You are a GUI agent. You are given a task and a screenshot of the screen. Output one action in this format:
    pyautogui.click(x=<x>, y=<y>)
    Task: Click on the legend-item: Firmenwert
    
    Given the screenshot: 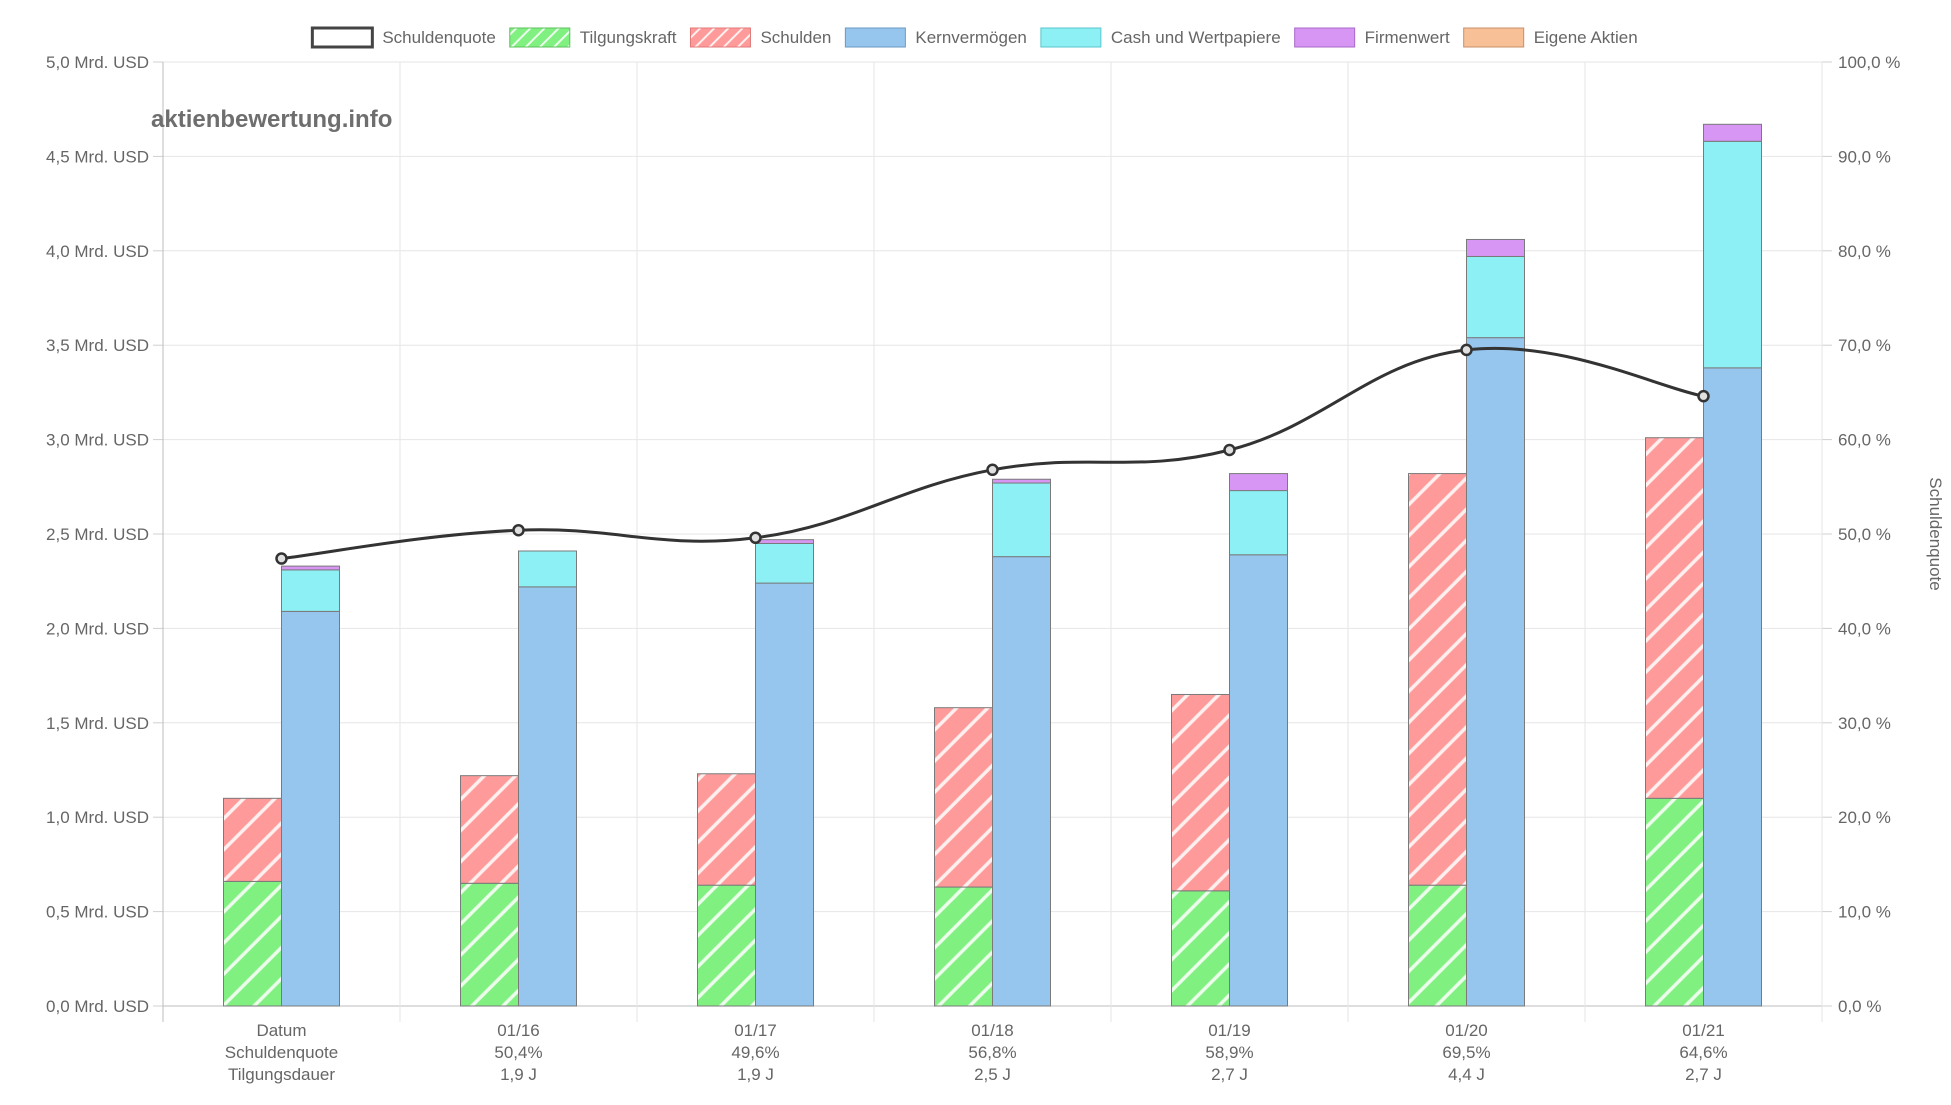 What is the action you would take?
    pyautogui.click(x=1372, y=37)
    